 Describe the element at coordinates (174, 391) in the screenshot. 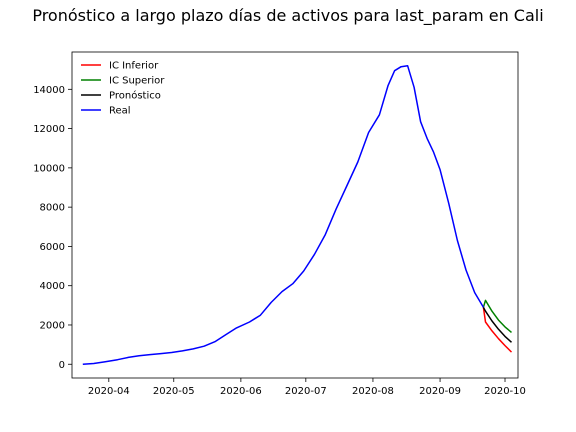

I see `x-tick-label-1: 2020-05` at that location.